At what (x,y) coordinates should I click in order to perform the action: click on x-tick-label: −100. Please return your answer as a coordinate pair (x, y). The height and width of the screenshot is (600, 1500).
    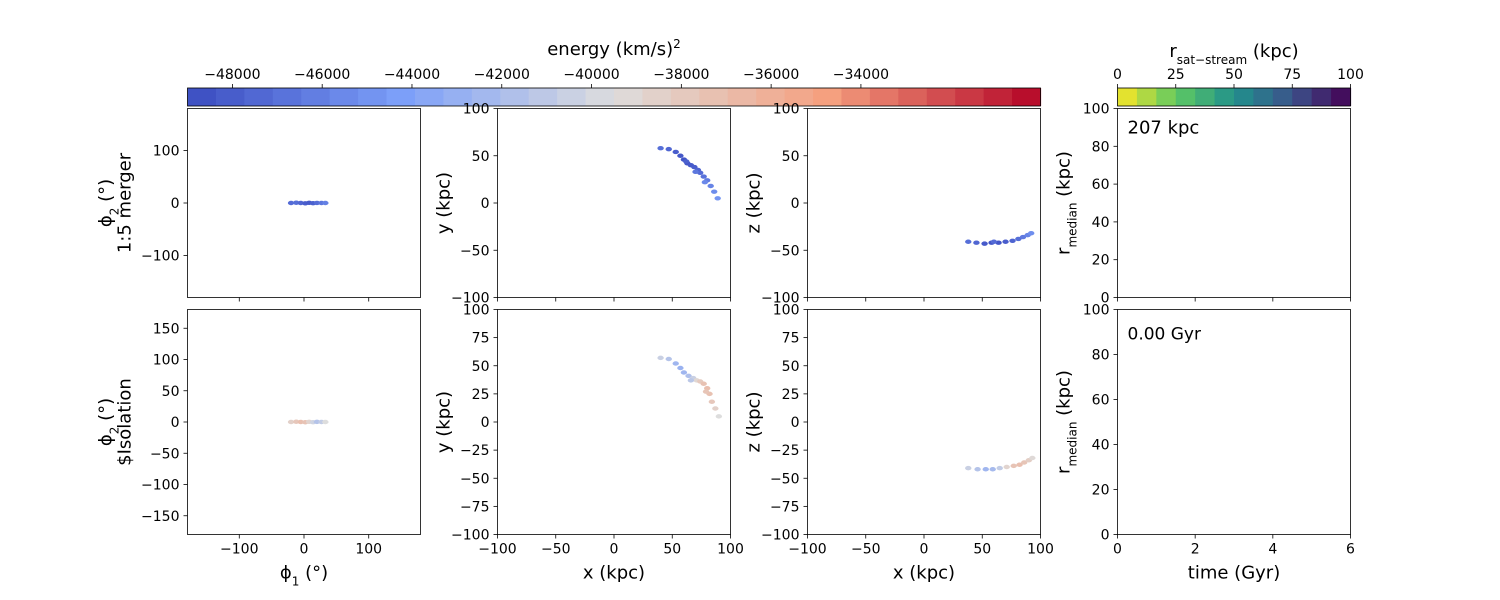
    Looking at the image, I should click on (239, 550).